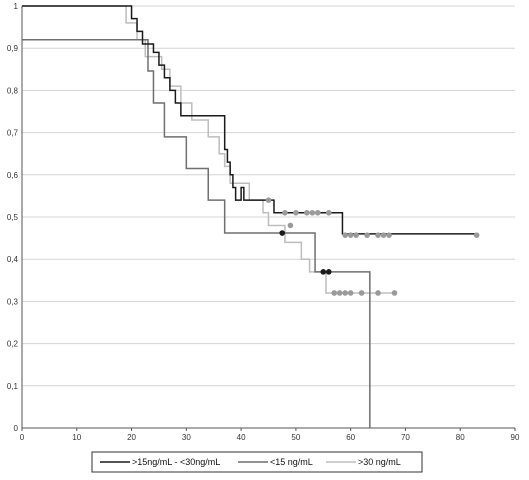  I want to click on x-tick-label: 20, so click(131, 437).